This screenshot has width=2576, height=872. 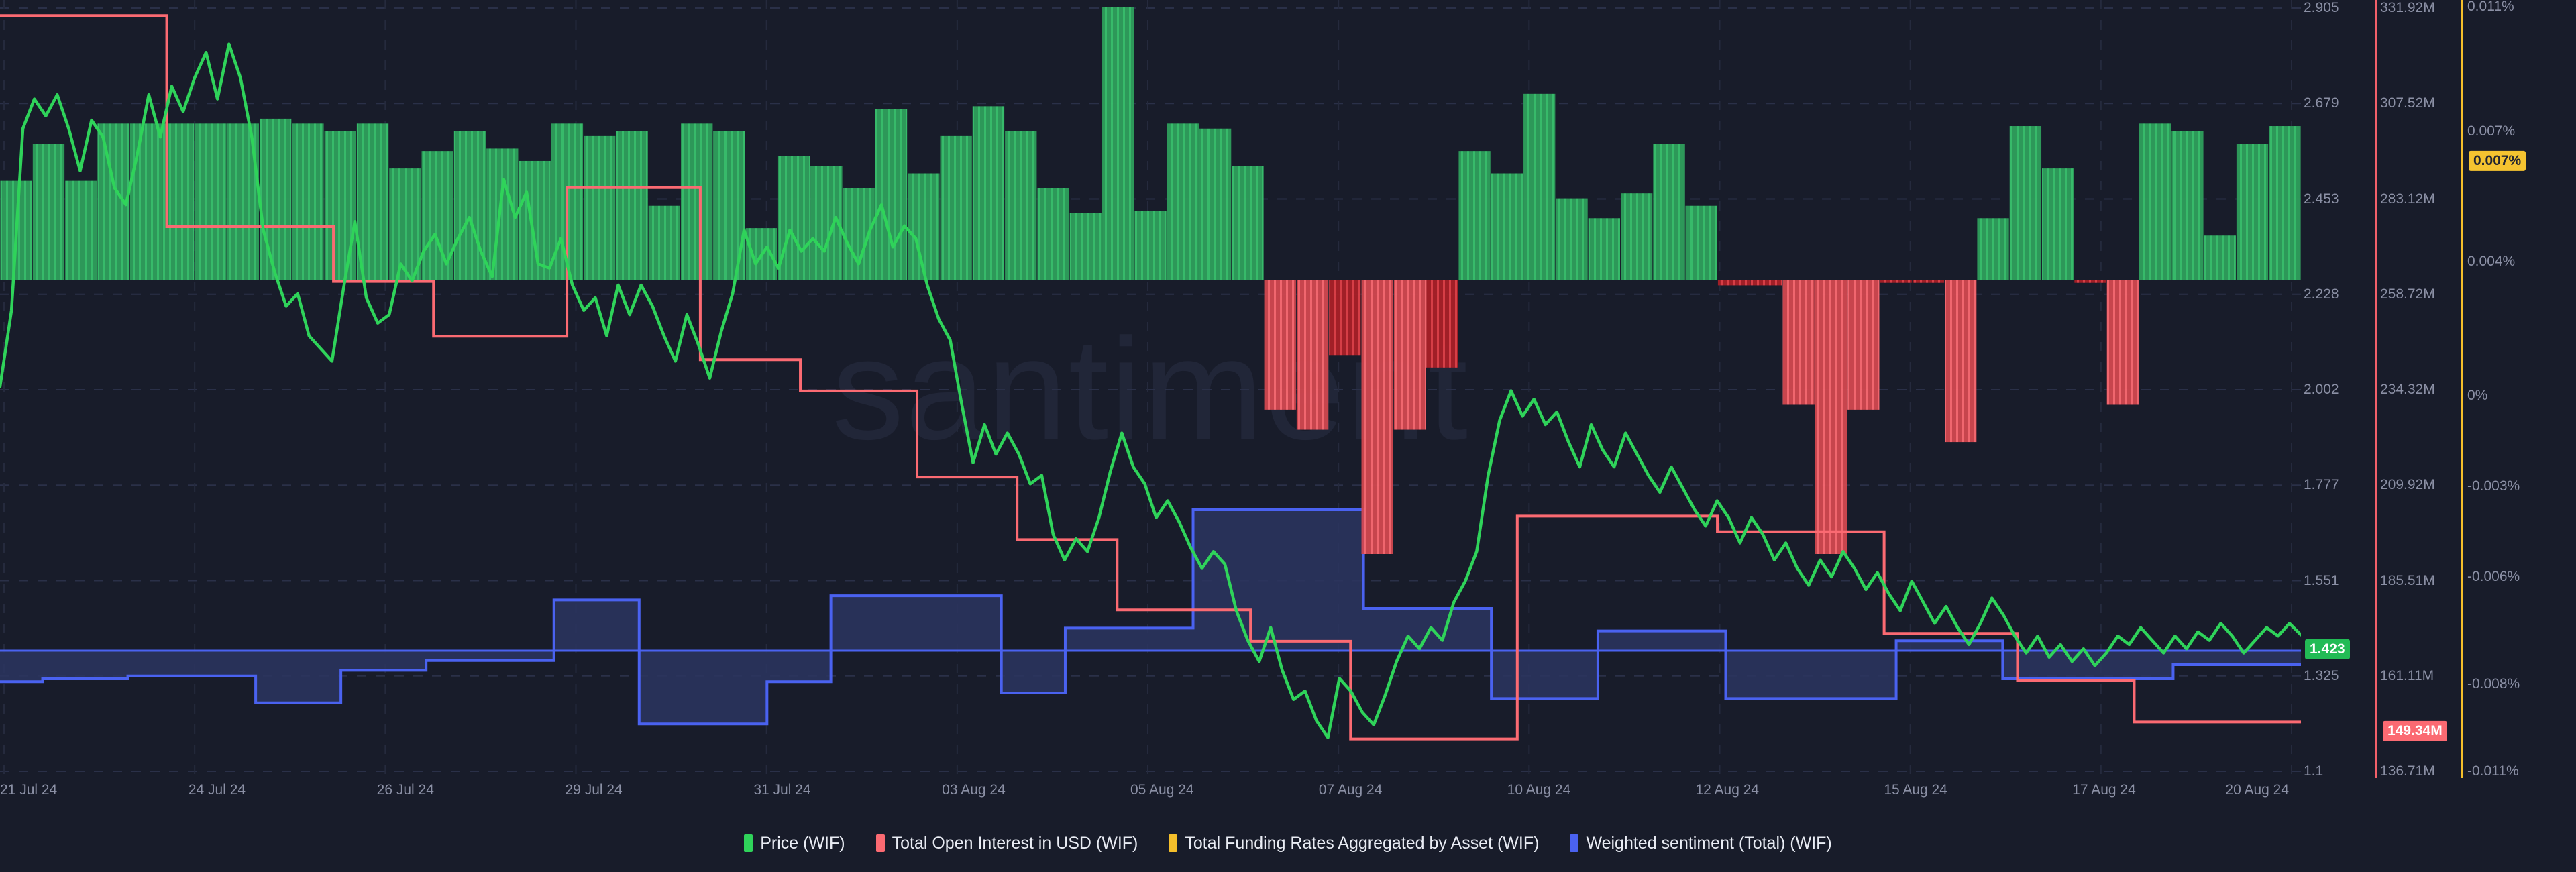 I want to click on x-axis-tick-label: 03 Aug 24, so click(x=974, y=790).